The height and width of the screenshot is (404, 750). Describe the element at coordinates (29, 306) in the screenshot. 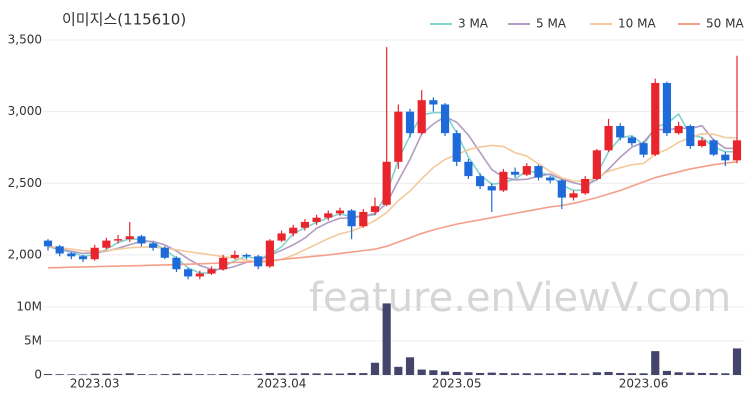

I see `volume-tick-label: 10M` at that location.